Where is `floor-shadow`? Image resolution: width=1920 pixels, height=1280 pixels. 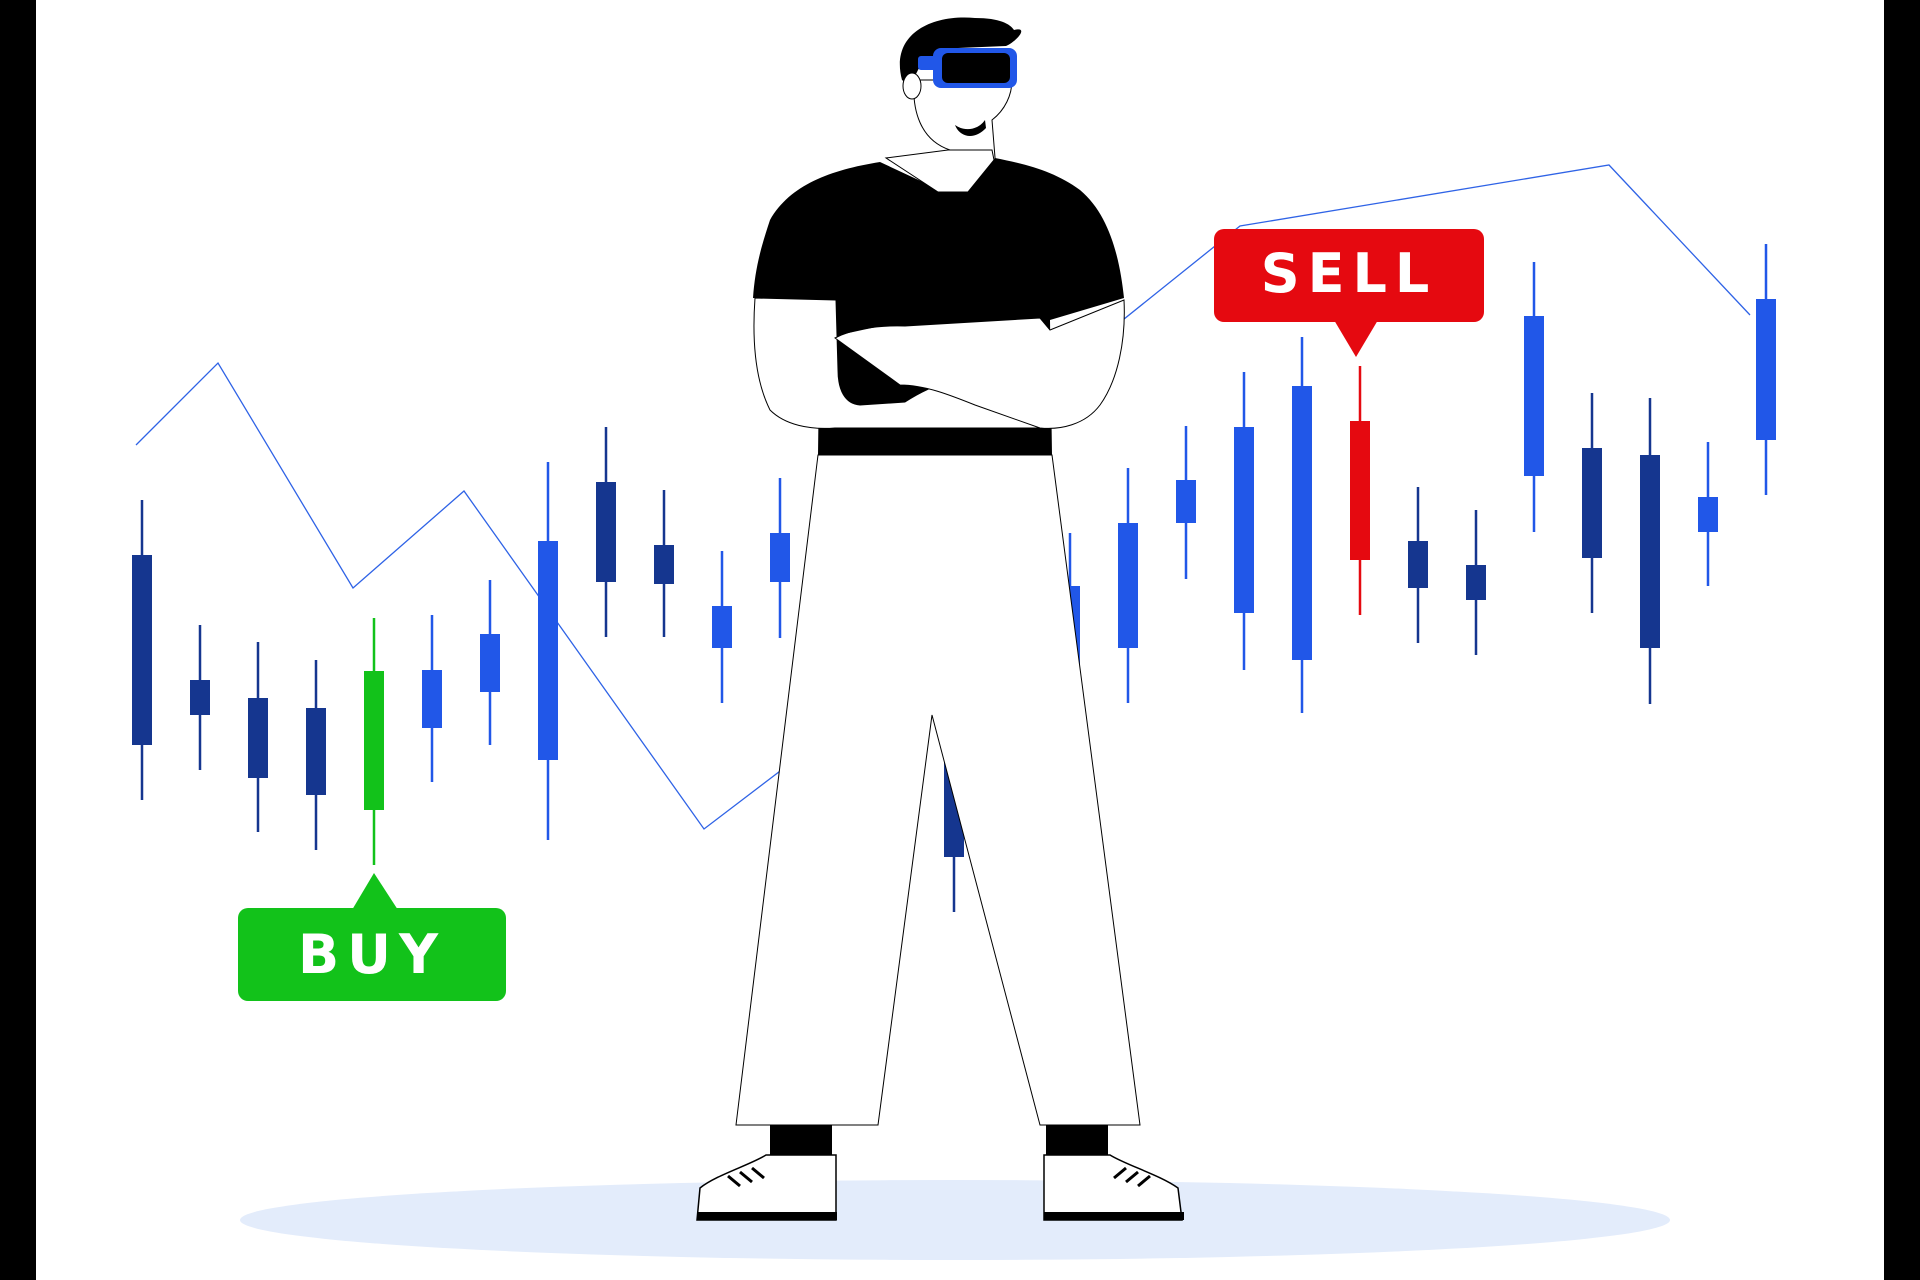 floor-shadow is located at coordinates (955, 1220).